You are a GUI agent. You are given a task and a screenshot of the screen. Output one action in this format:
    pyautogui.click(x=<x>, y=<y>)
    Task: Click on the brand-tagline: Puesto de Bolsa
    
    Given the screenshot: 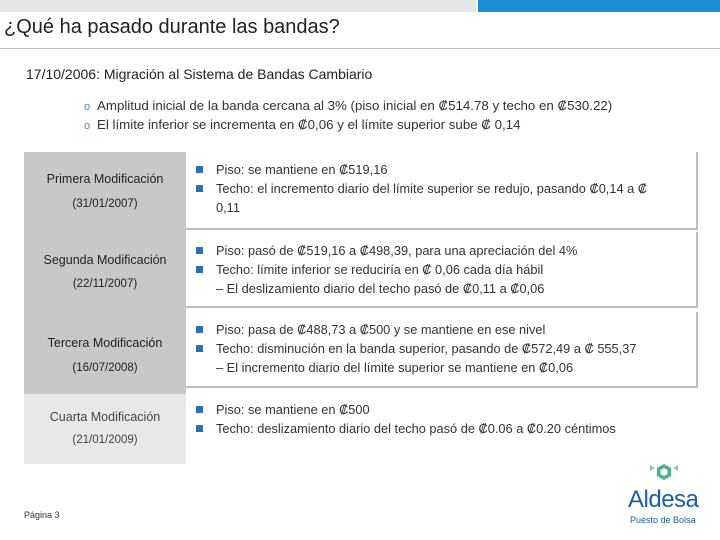 What is the action you would take?
    pyautogui.click(x=663, y=520)
    